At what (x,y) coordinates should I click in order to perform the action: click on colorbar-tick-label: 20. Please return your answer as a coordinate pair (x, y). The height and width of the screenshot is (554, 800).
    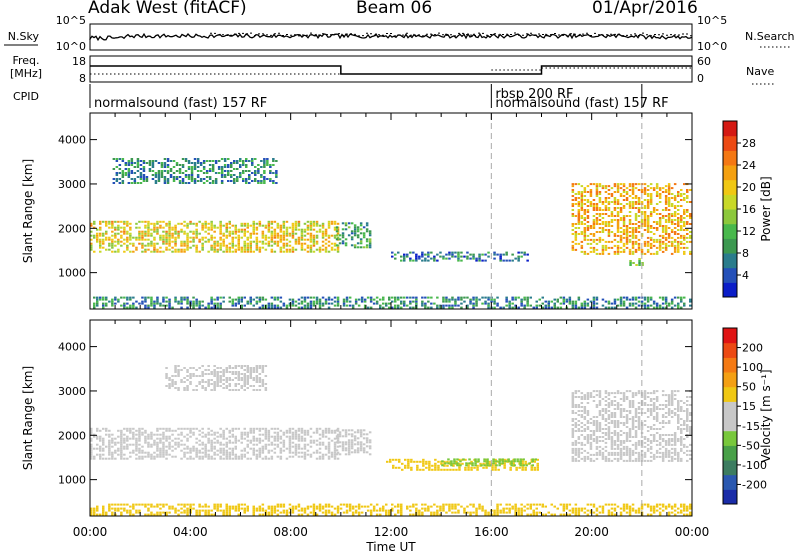
    Looking at the image, I should click on (749, 187).